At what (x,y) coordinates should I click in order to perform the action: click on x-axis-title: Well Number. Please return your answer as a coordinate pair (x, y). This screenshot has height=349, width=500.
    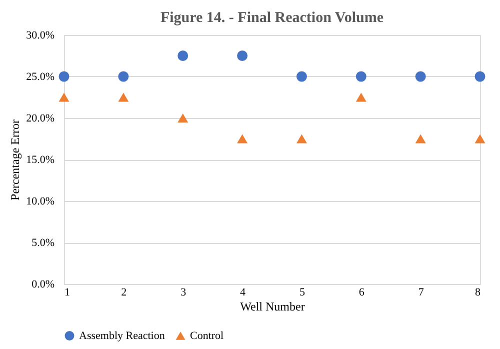
    Looking at the image, I should click on (272, 307).